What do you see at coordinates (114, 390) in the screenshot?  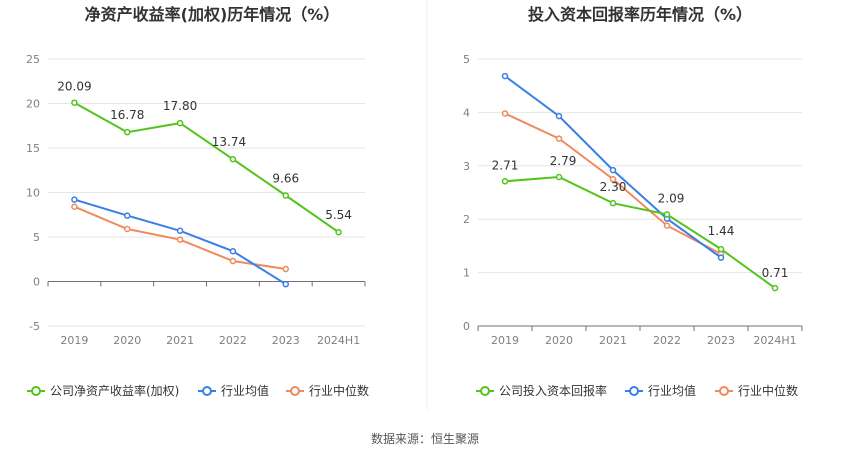 I see `legend-label: 公司净资产收益率(加权)` at bounding box center [114, 390].